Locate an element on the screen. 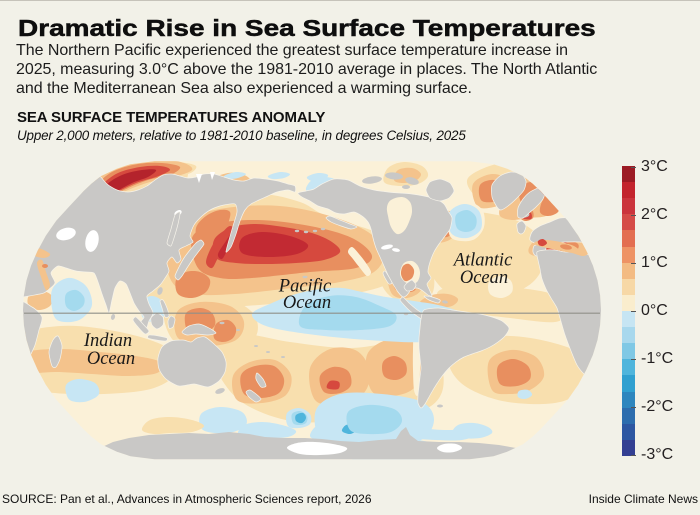 This screenshot has width=700, height=515. svg-text: Atlantic is located at coordinates (482, 261).